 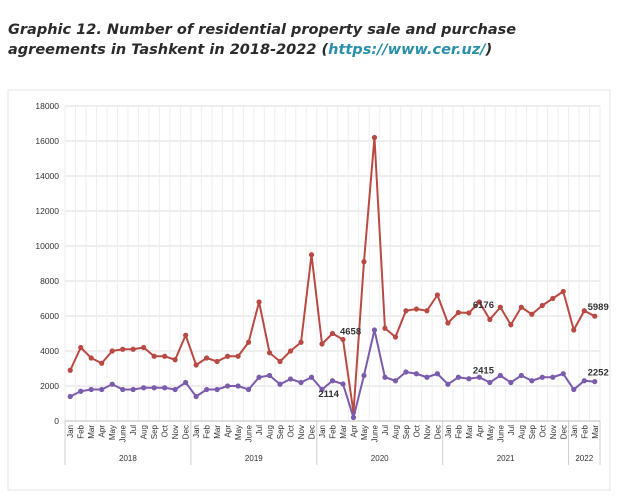 I want to click on data-label: 4658, so click(x=350, y=331).